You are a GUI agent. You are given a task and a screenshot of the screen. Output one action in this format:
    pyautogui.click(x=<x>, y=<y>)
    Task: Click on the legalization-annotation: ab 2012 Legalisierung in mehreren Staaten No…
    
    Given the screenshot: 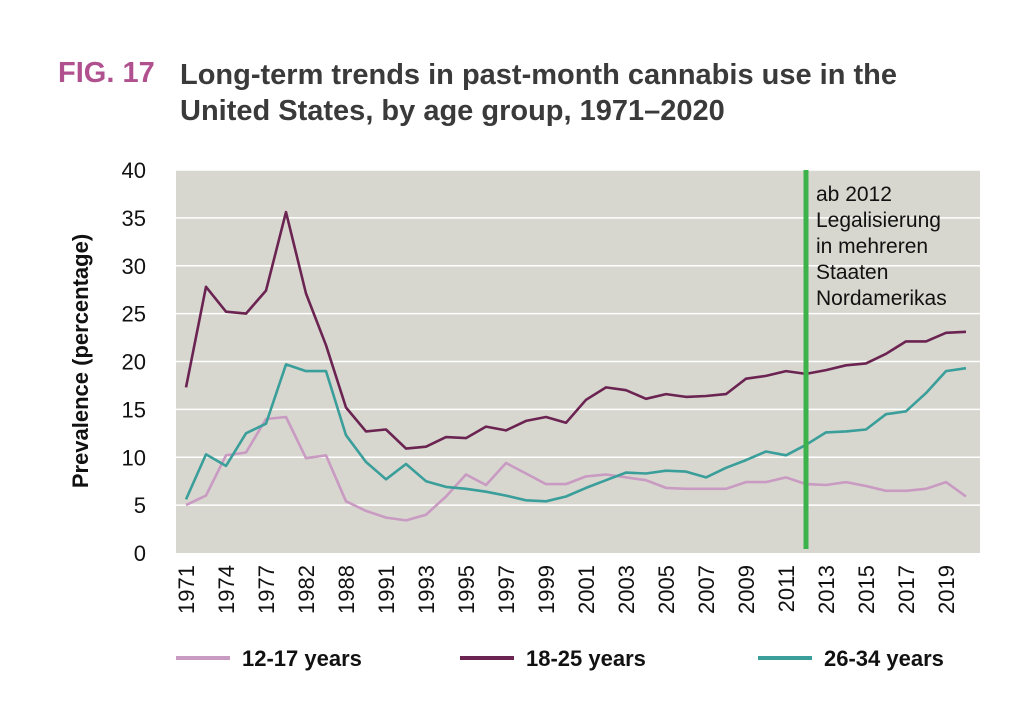 What is the action you would take?
    pyautogui.click(x=875, y=359)
    